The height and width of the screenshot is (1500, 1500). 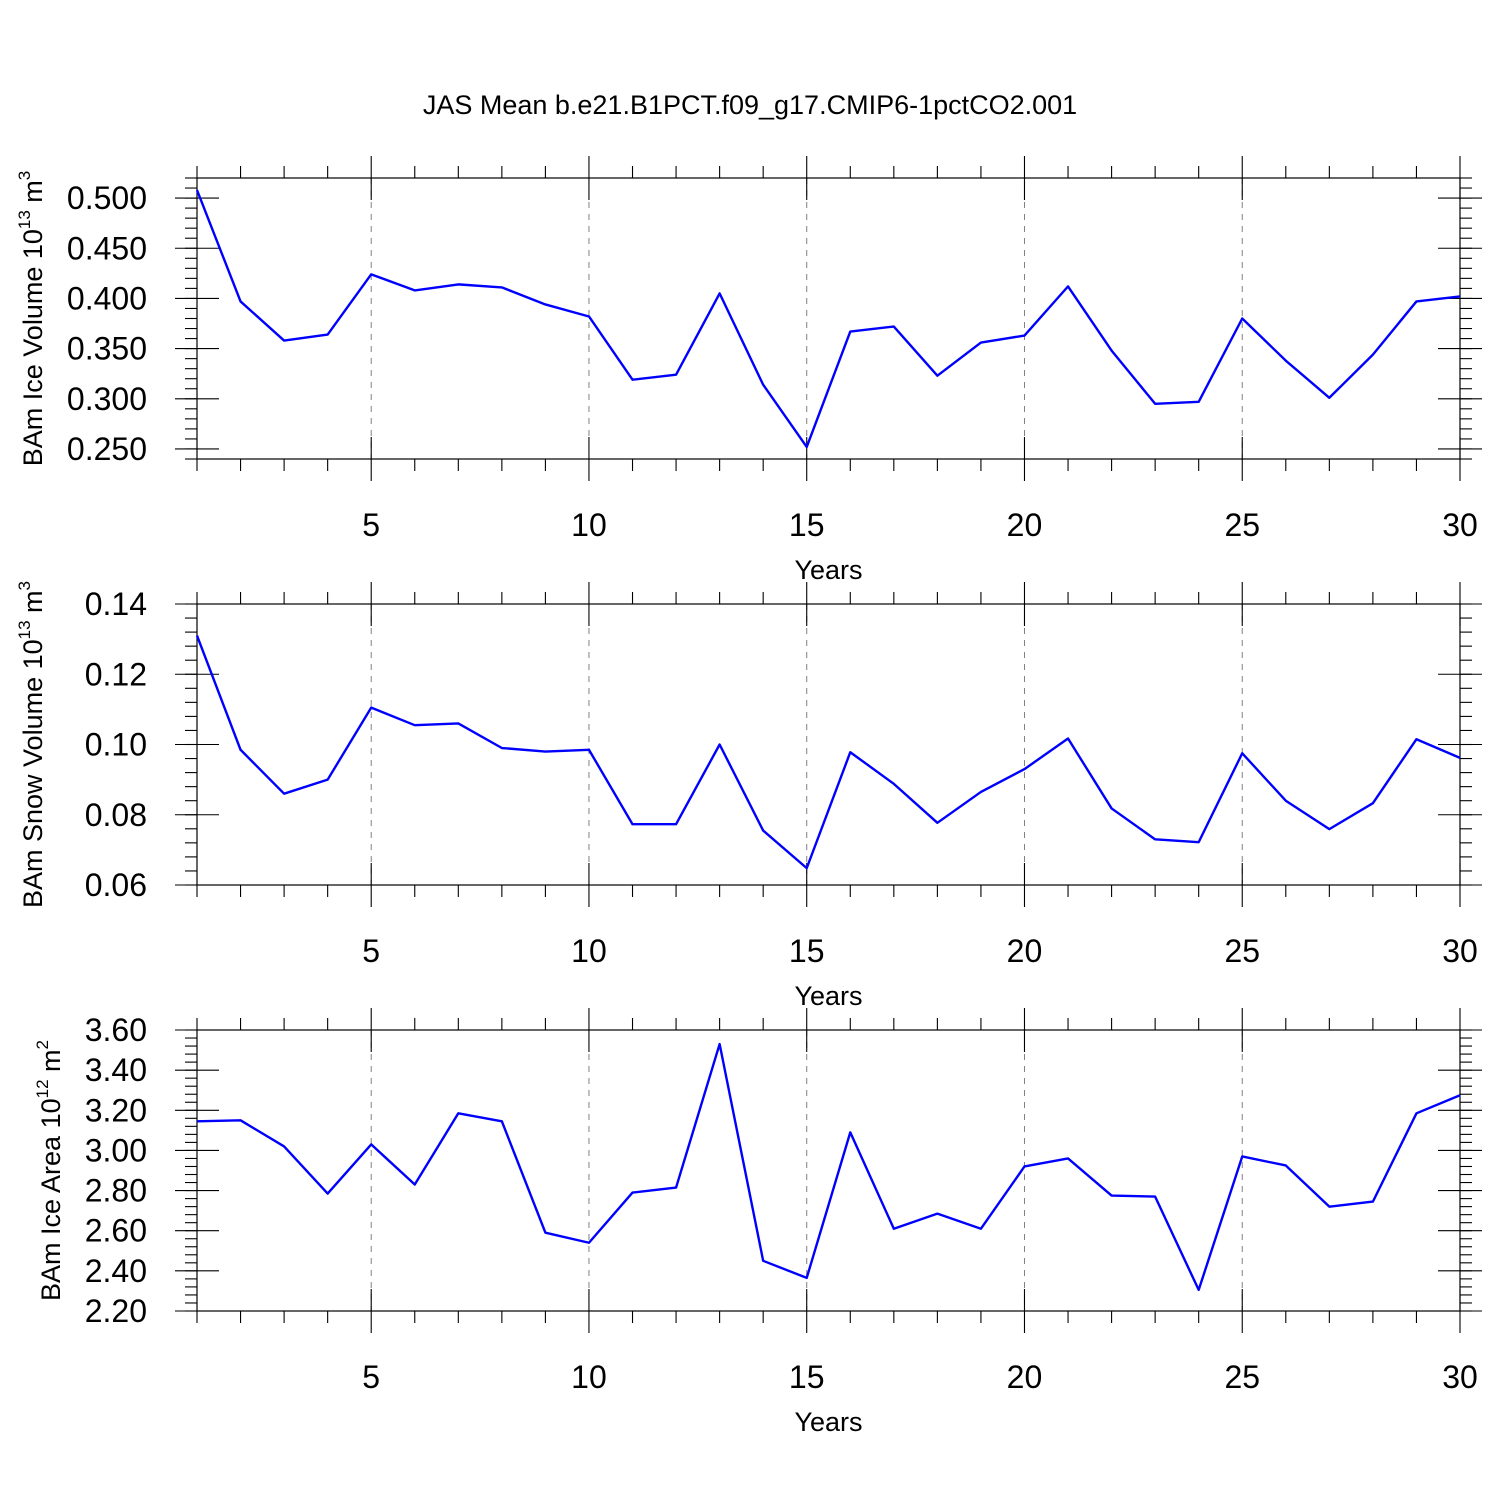 I want to click on y-axis-title: BAm Ice Area 1012 m2, so click(x=49, y=1170).